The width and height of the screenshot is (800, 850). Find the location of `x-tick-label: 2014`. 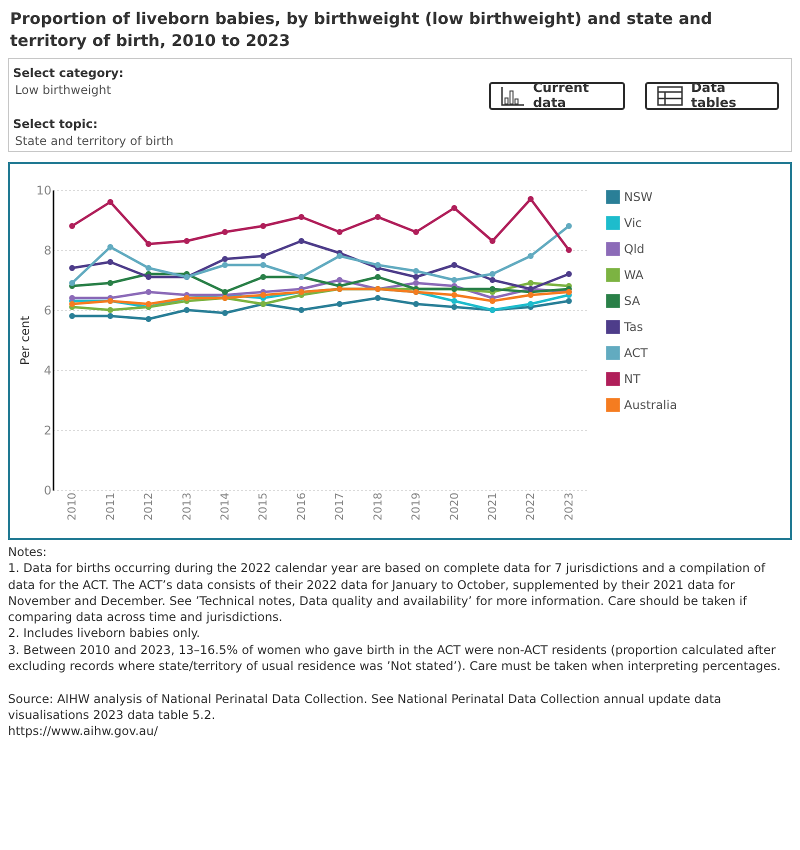

x-tick-label: 2014 is located at coordinates (225, 506).